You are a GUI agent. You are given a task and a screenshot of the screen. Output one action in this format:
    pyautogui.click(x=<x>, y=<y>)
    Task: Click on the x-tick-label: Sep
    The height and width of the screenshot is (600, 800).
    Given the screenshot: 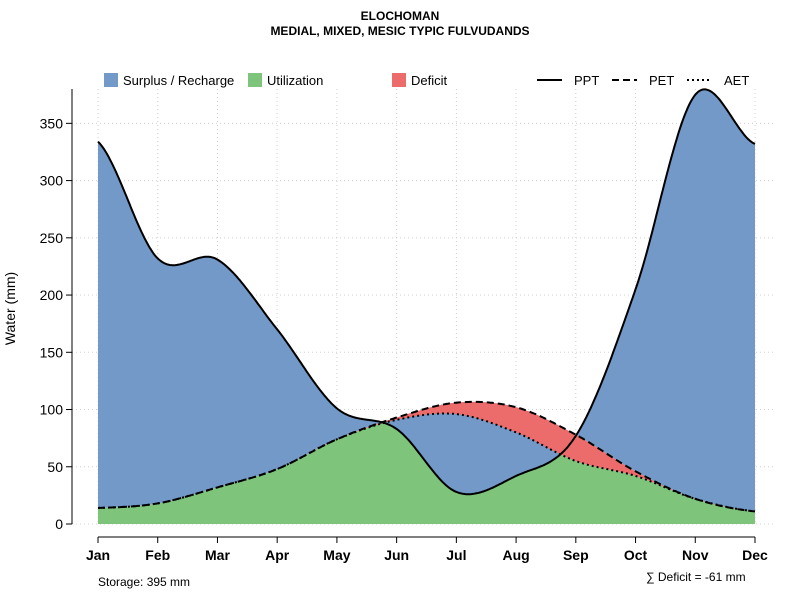 What is the action you would take?
    pyautogui.click(x=576, y=555)
    